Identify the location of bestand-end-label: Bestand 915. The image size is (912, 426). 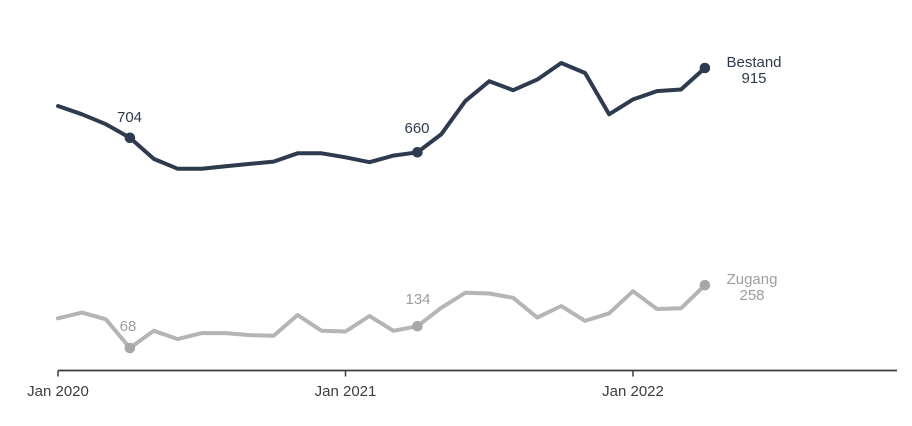
(753, 70).